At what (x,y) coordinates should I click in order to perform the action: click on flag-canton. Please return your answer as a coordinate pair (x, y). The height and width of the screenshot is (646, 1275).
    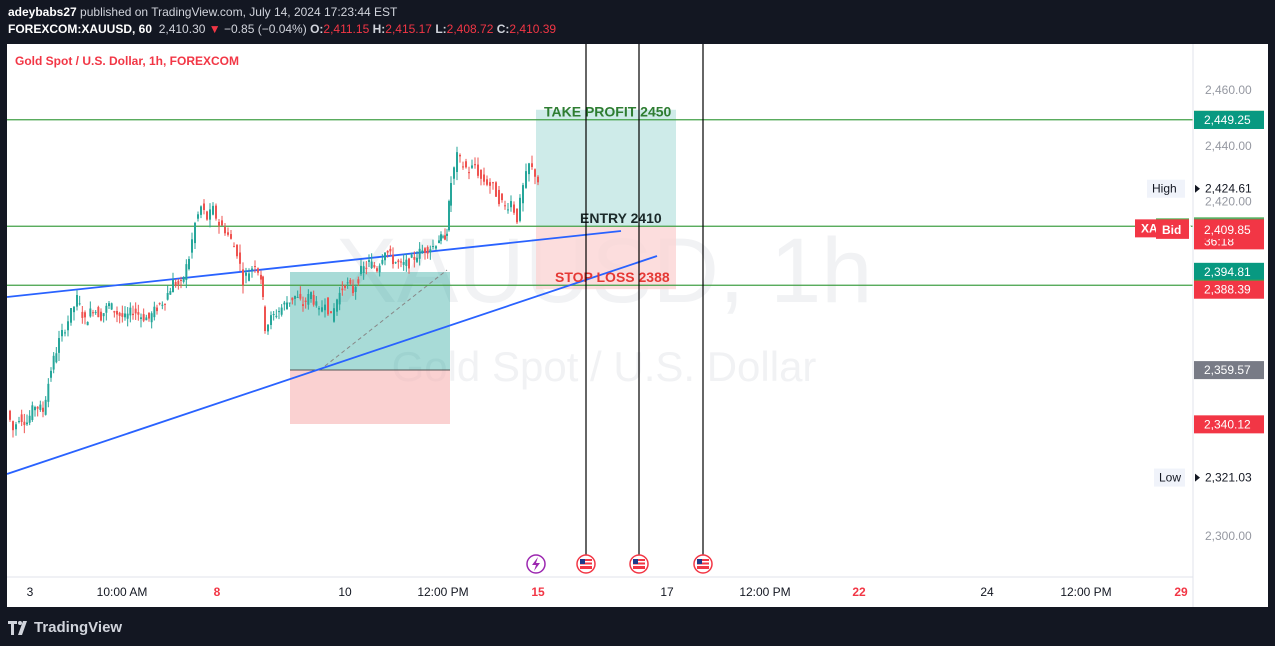
    Looking at the image, I should click on (699, 561).